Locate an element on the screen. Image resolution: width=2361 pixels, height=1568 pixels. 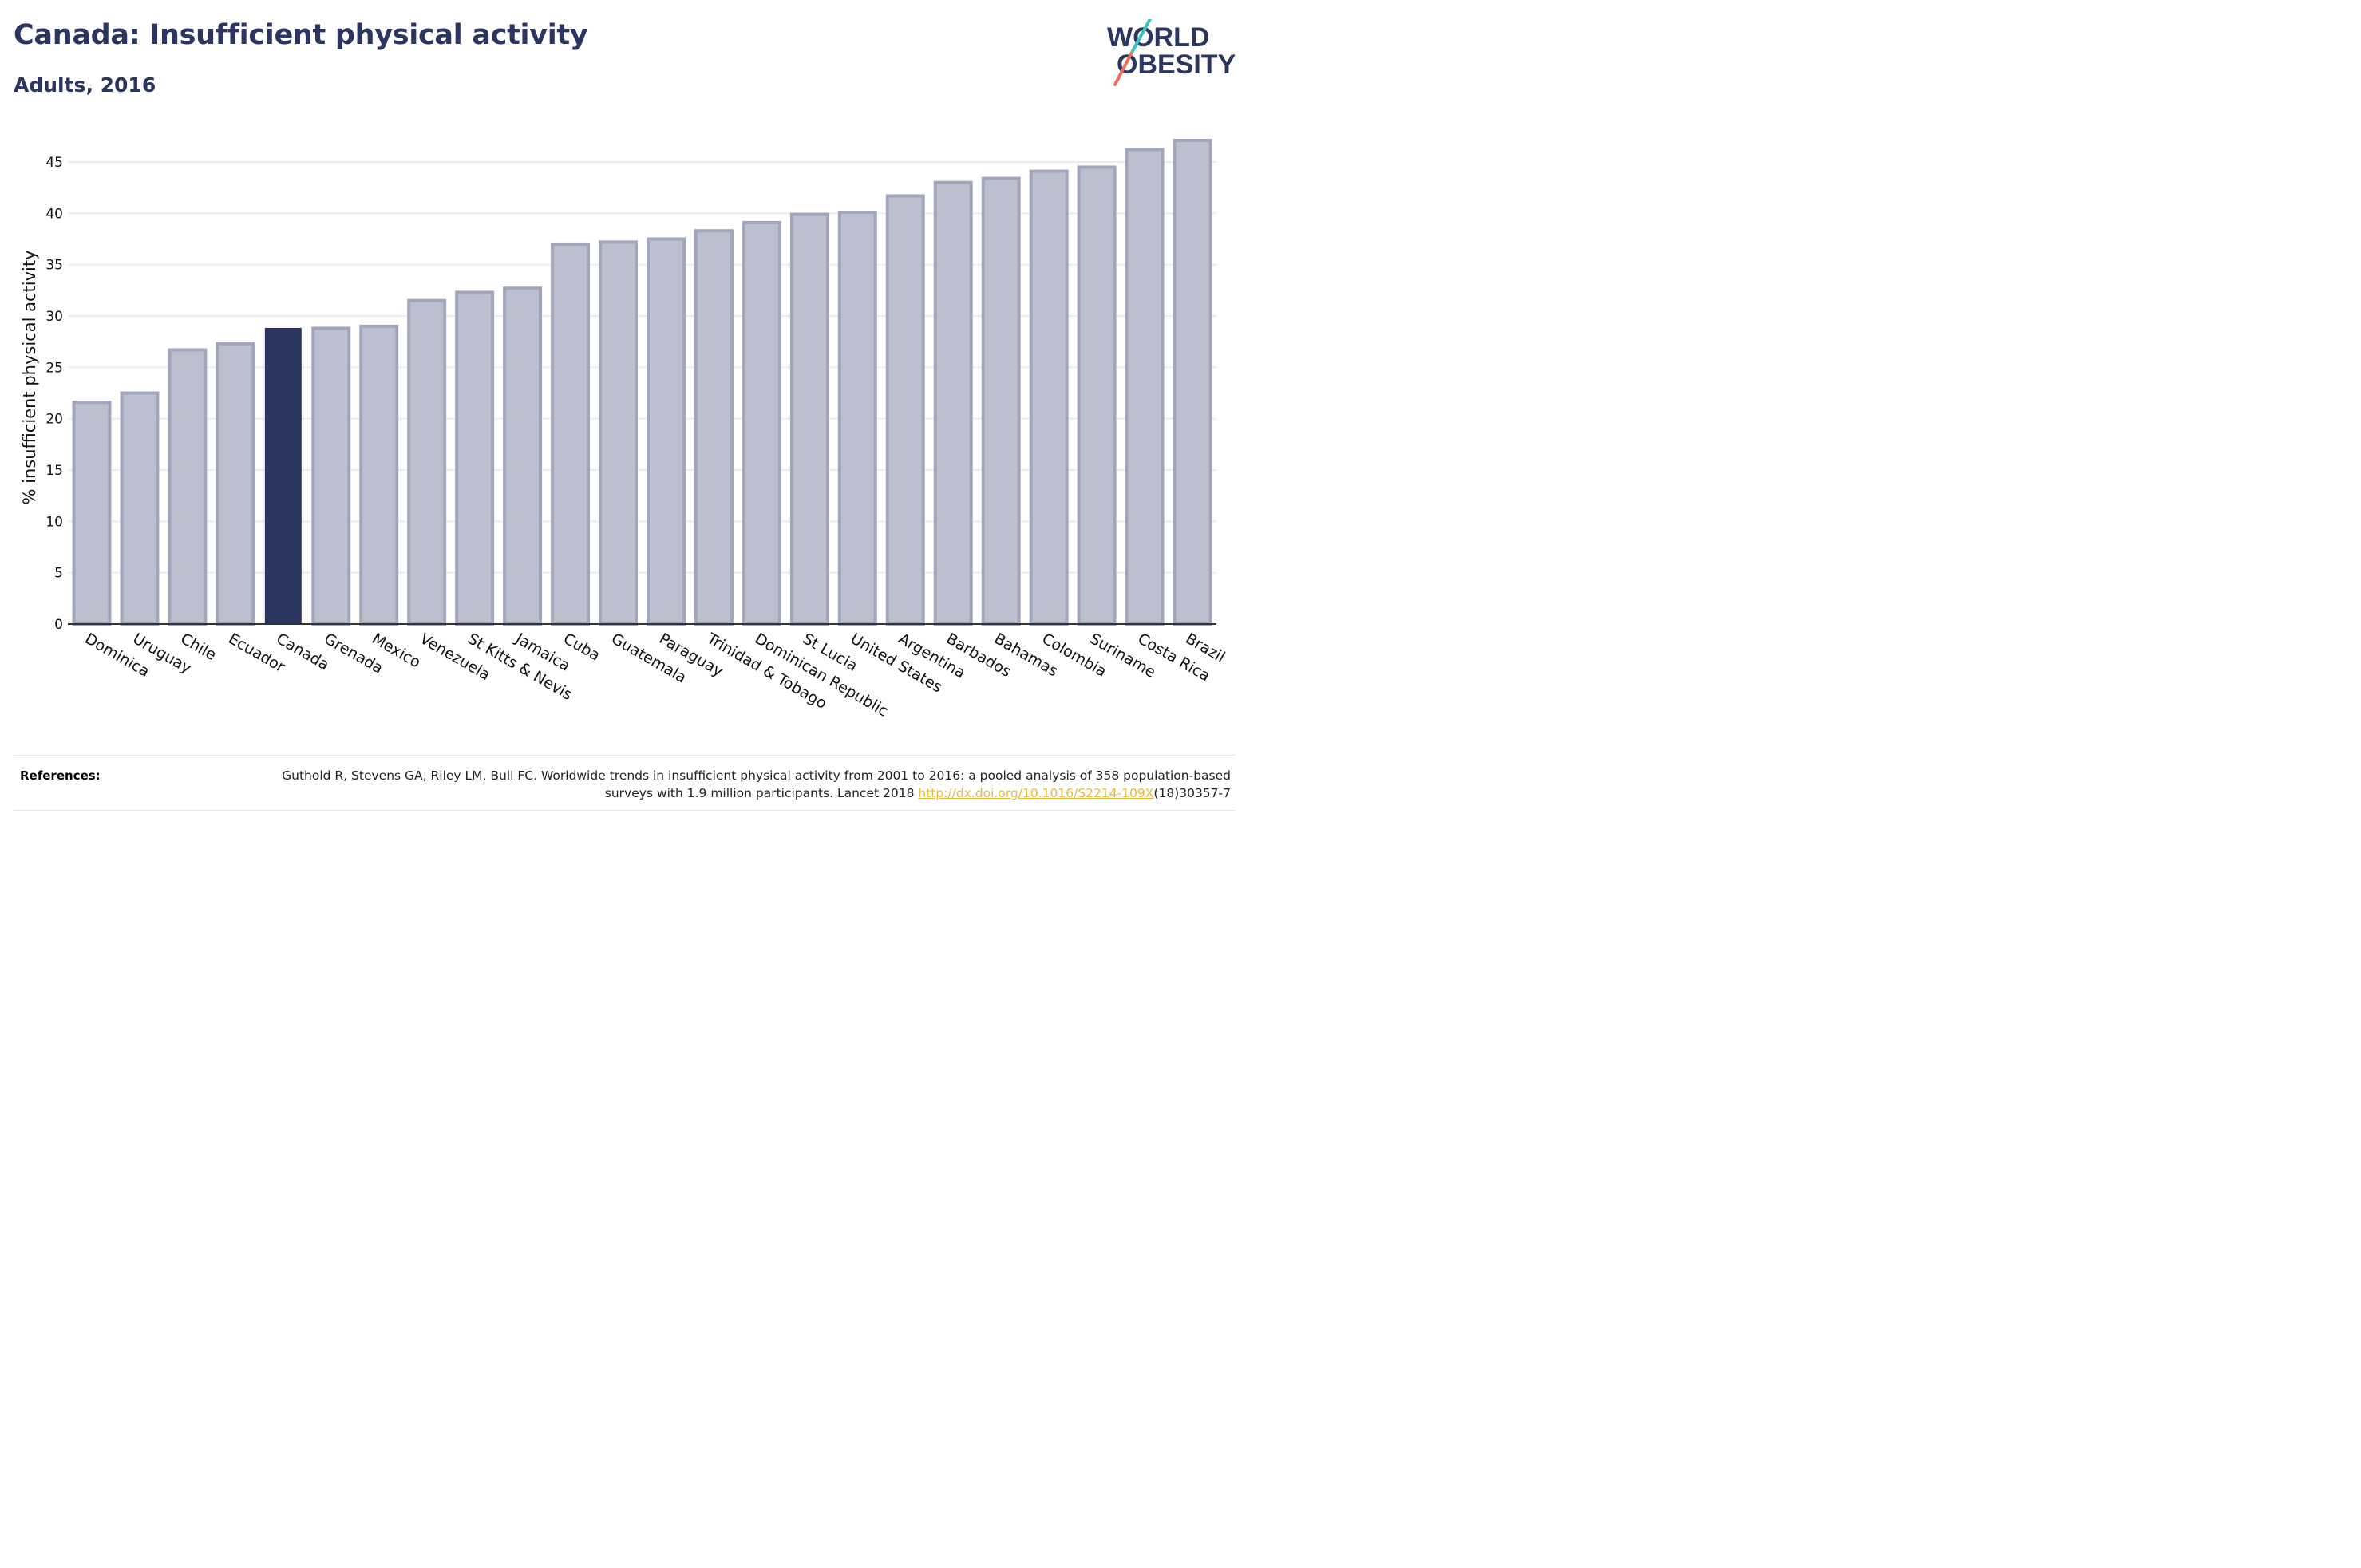
y-tick-label: 35 is located at coordinates (54, 266).